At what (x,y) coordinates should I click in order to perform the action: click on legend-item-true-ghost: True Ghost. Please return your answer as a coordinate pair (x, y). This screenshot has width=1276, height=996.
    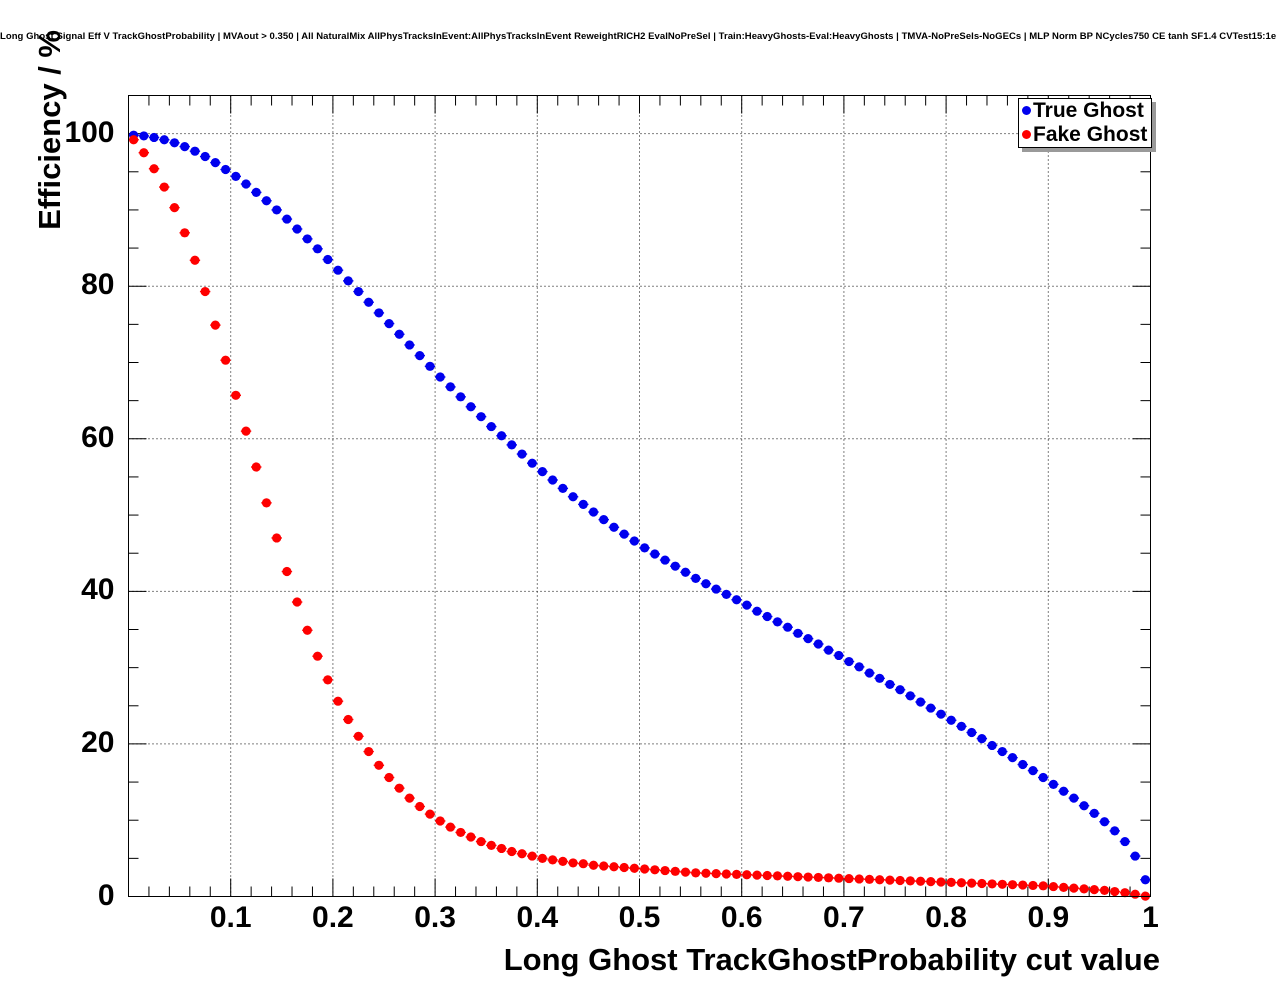
    Looking at the image, I should click on (1083, 110).